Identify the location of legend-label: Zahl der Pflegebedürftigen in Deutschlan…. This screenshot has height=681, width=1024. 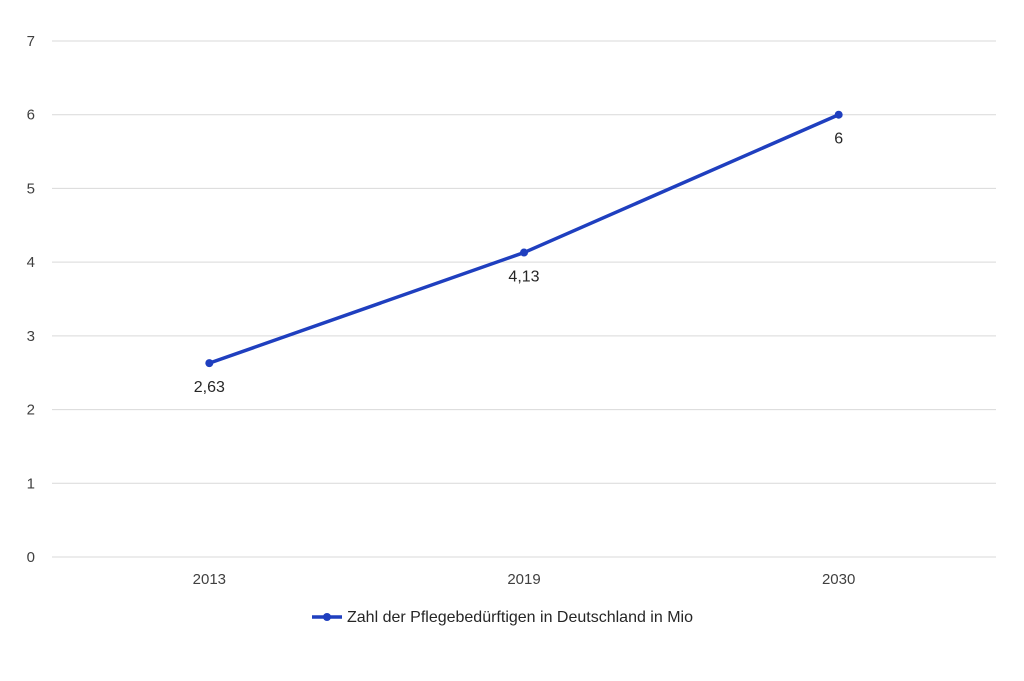
(520, 617).